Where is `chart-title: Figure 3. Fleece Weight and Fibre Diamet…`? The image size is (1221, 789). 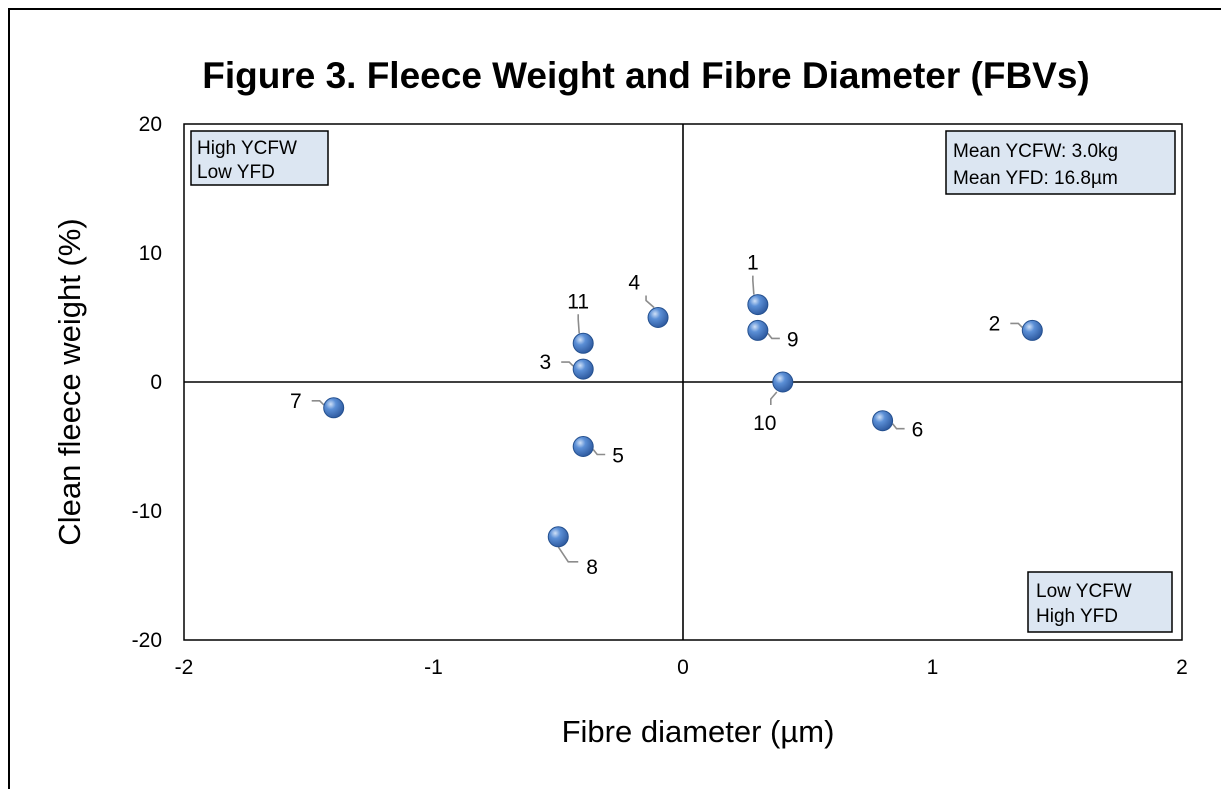 chart-title: Figure 3. Fleece Weight and Fibre Diamet… is located at coordinates (646, 75).